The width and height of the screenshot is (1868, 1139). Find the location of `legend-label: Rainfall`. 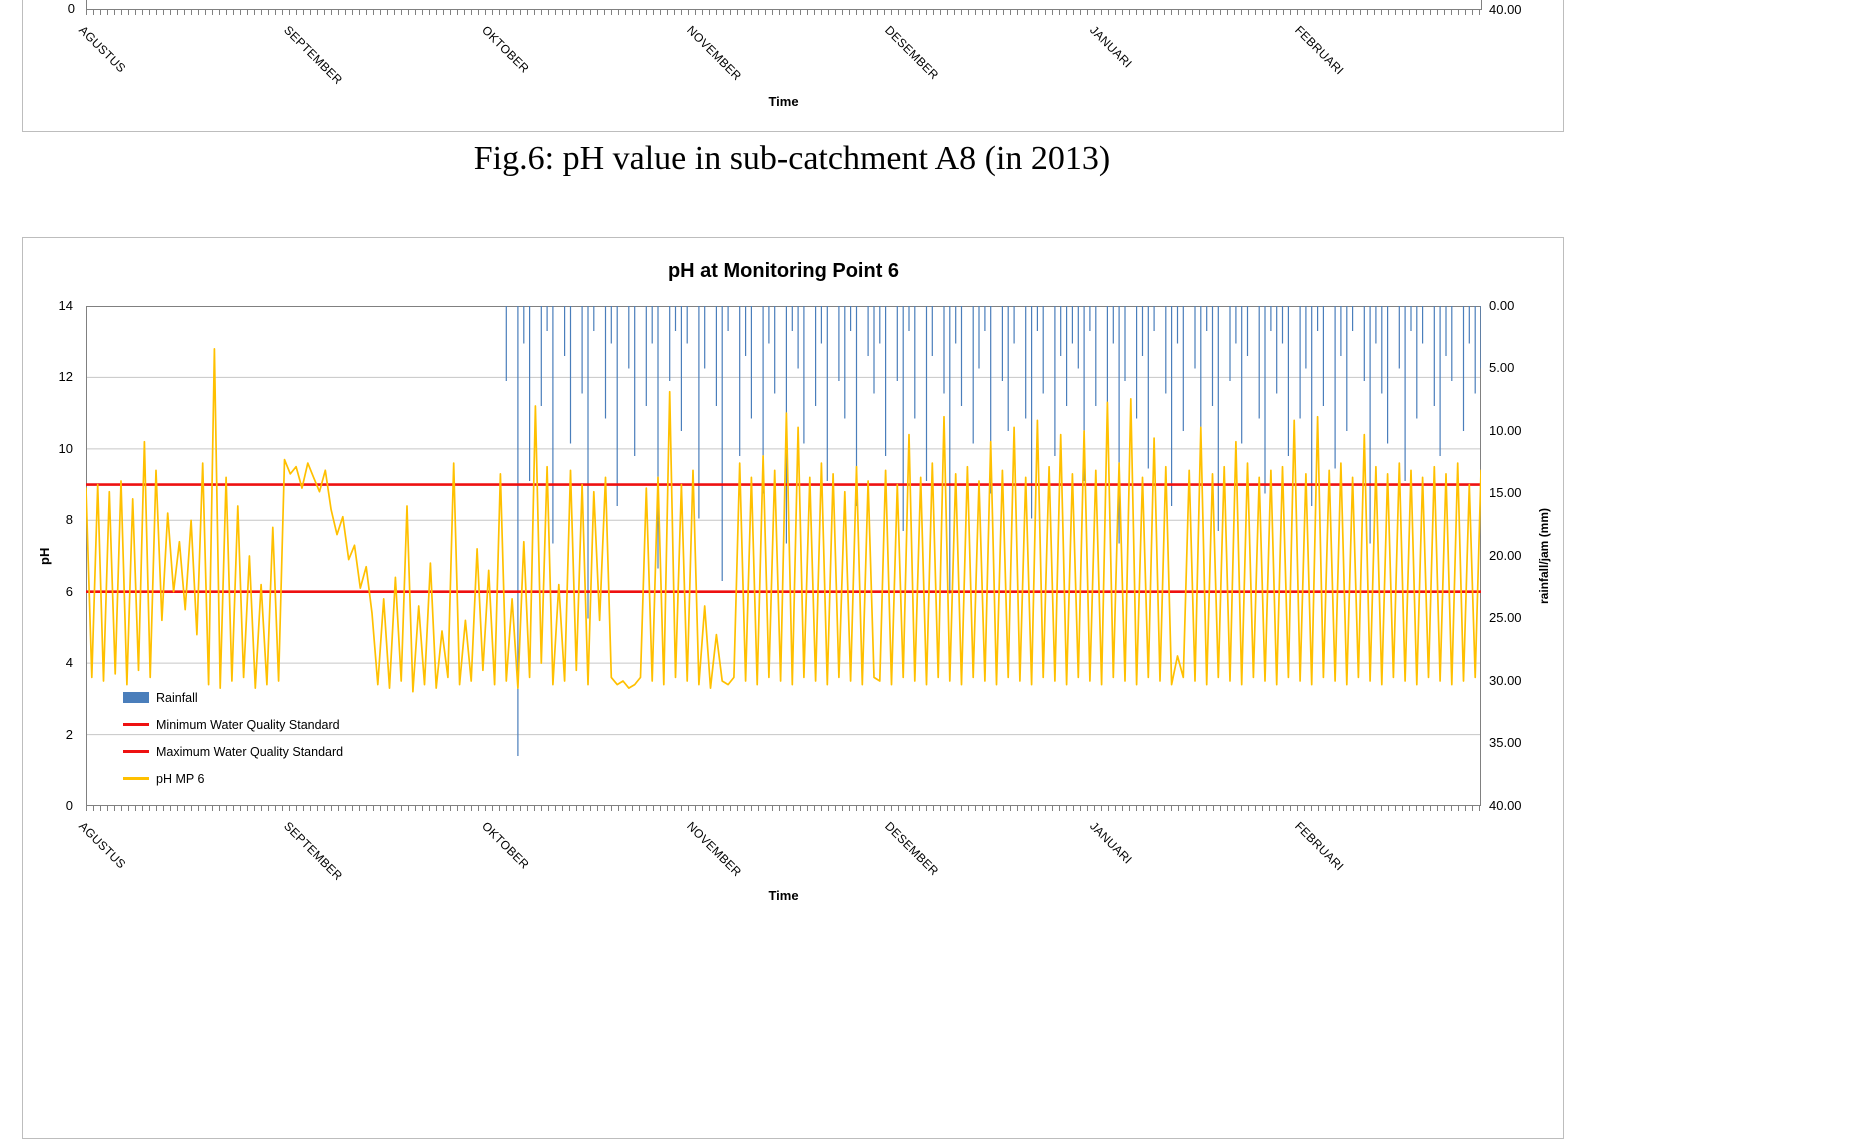

legend-label: Rainfall is located at coordinates (177, 697).